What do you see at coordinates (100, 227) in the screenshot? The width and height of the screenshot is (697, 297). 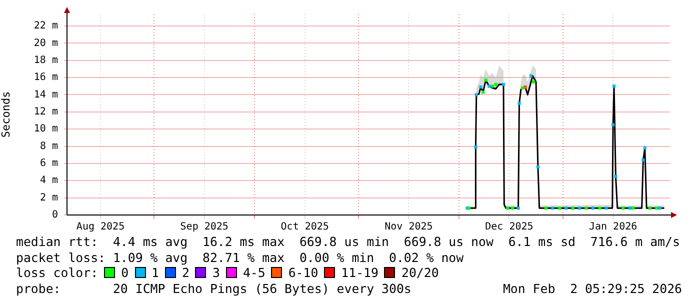 I see `x-tick-label: Aug 2025` at bounding box center [100, 227].